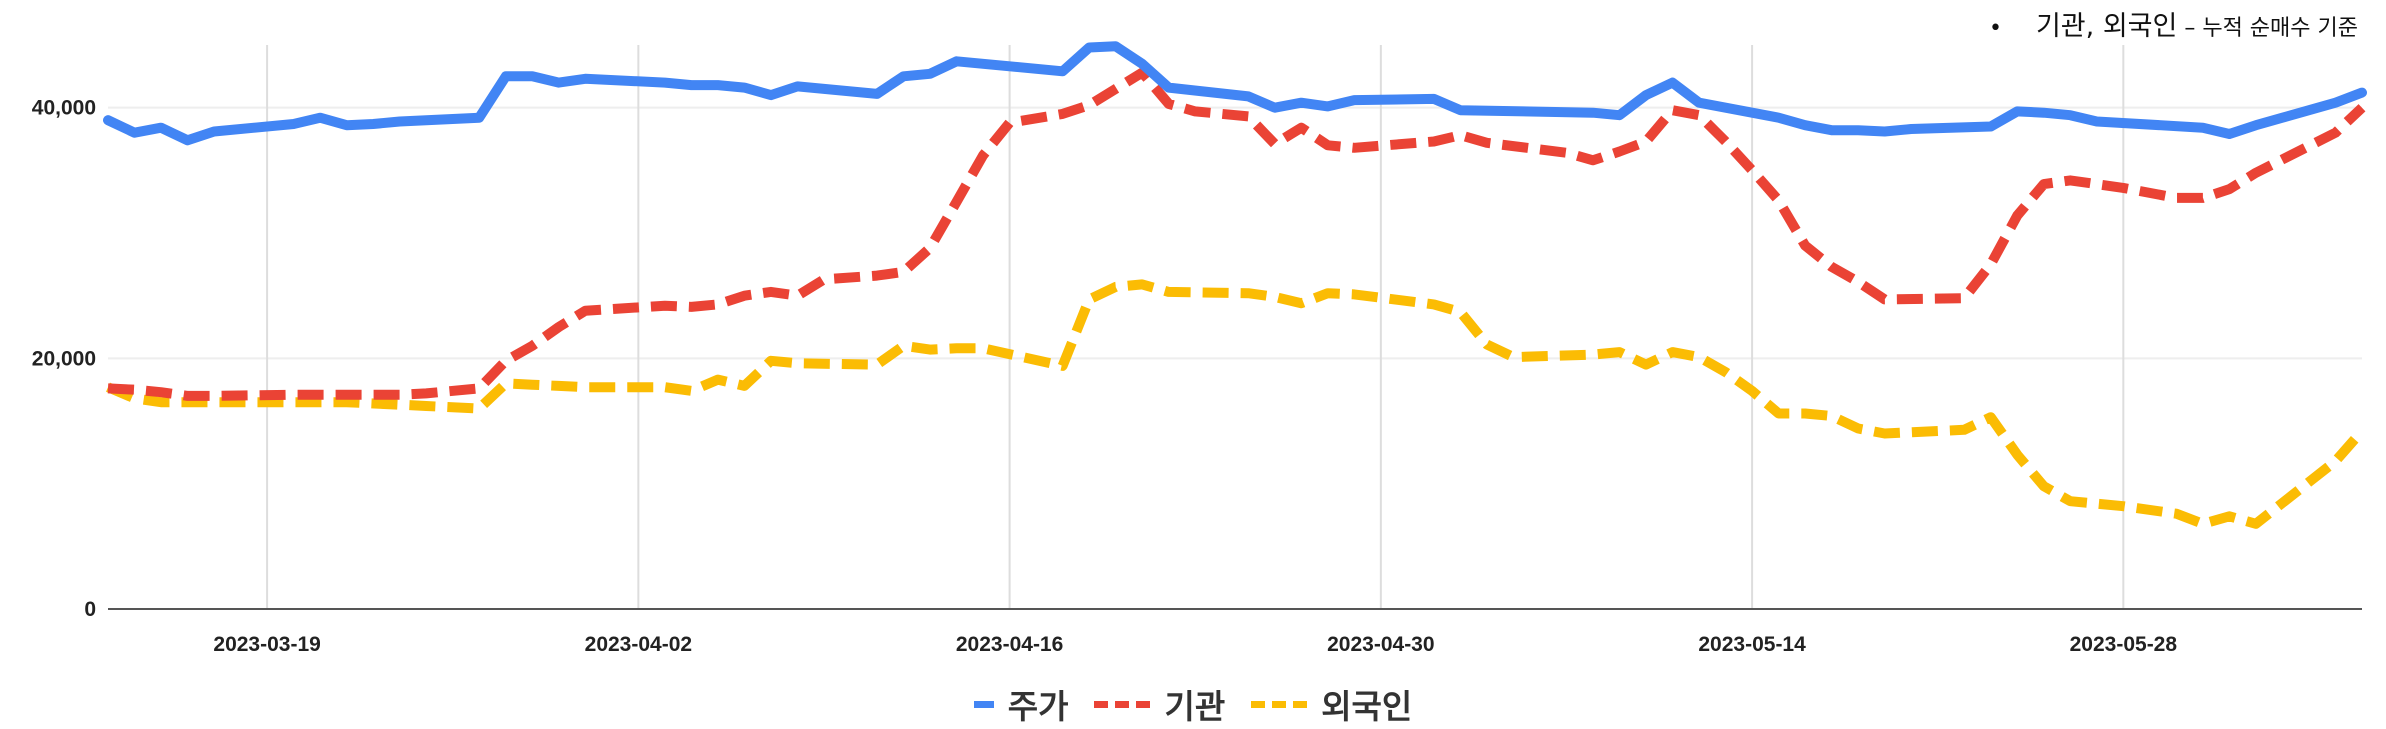 The height and width of the screenshot is (729, 2386). What do you see at coordinates (266, 644) in the screenshot?
I see `x-tick-label: 2023-03-19` at bounding box center [266, 644].